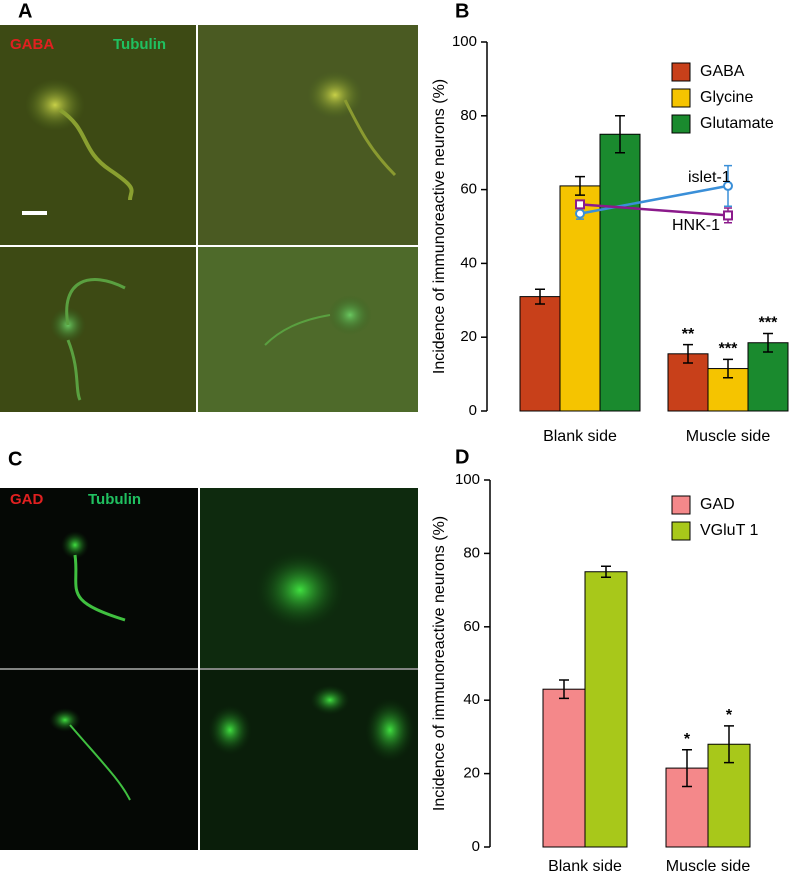  I want to click on legend-label: Glycine, so click(726, 97).